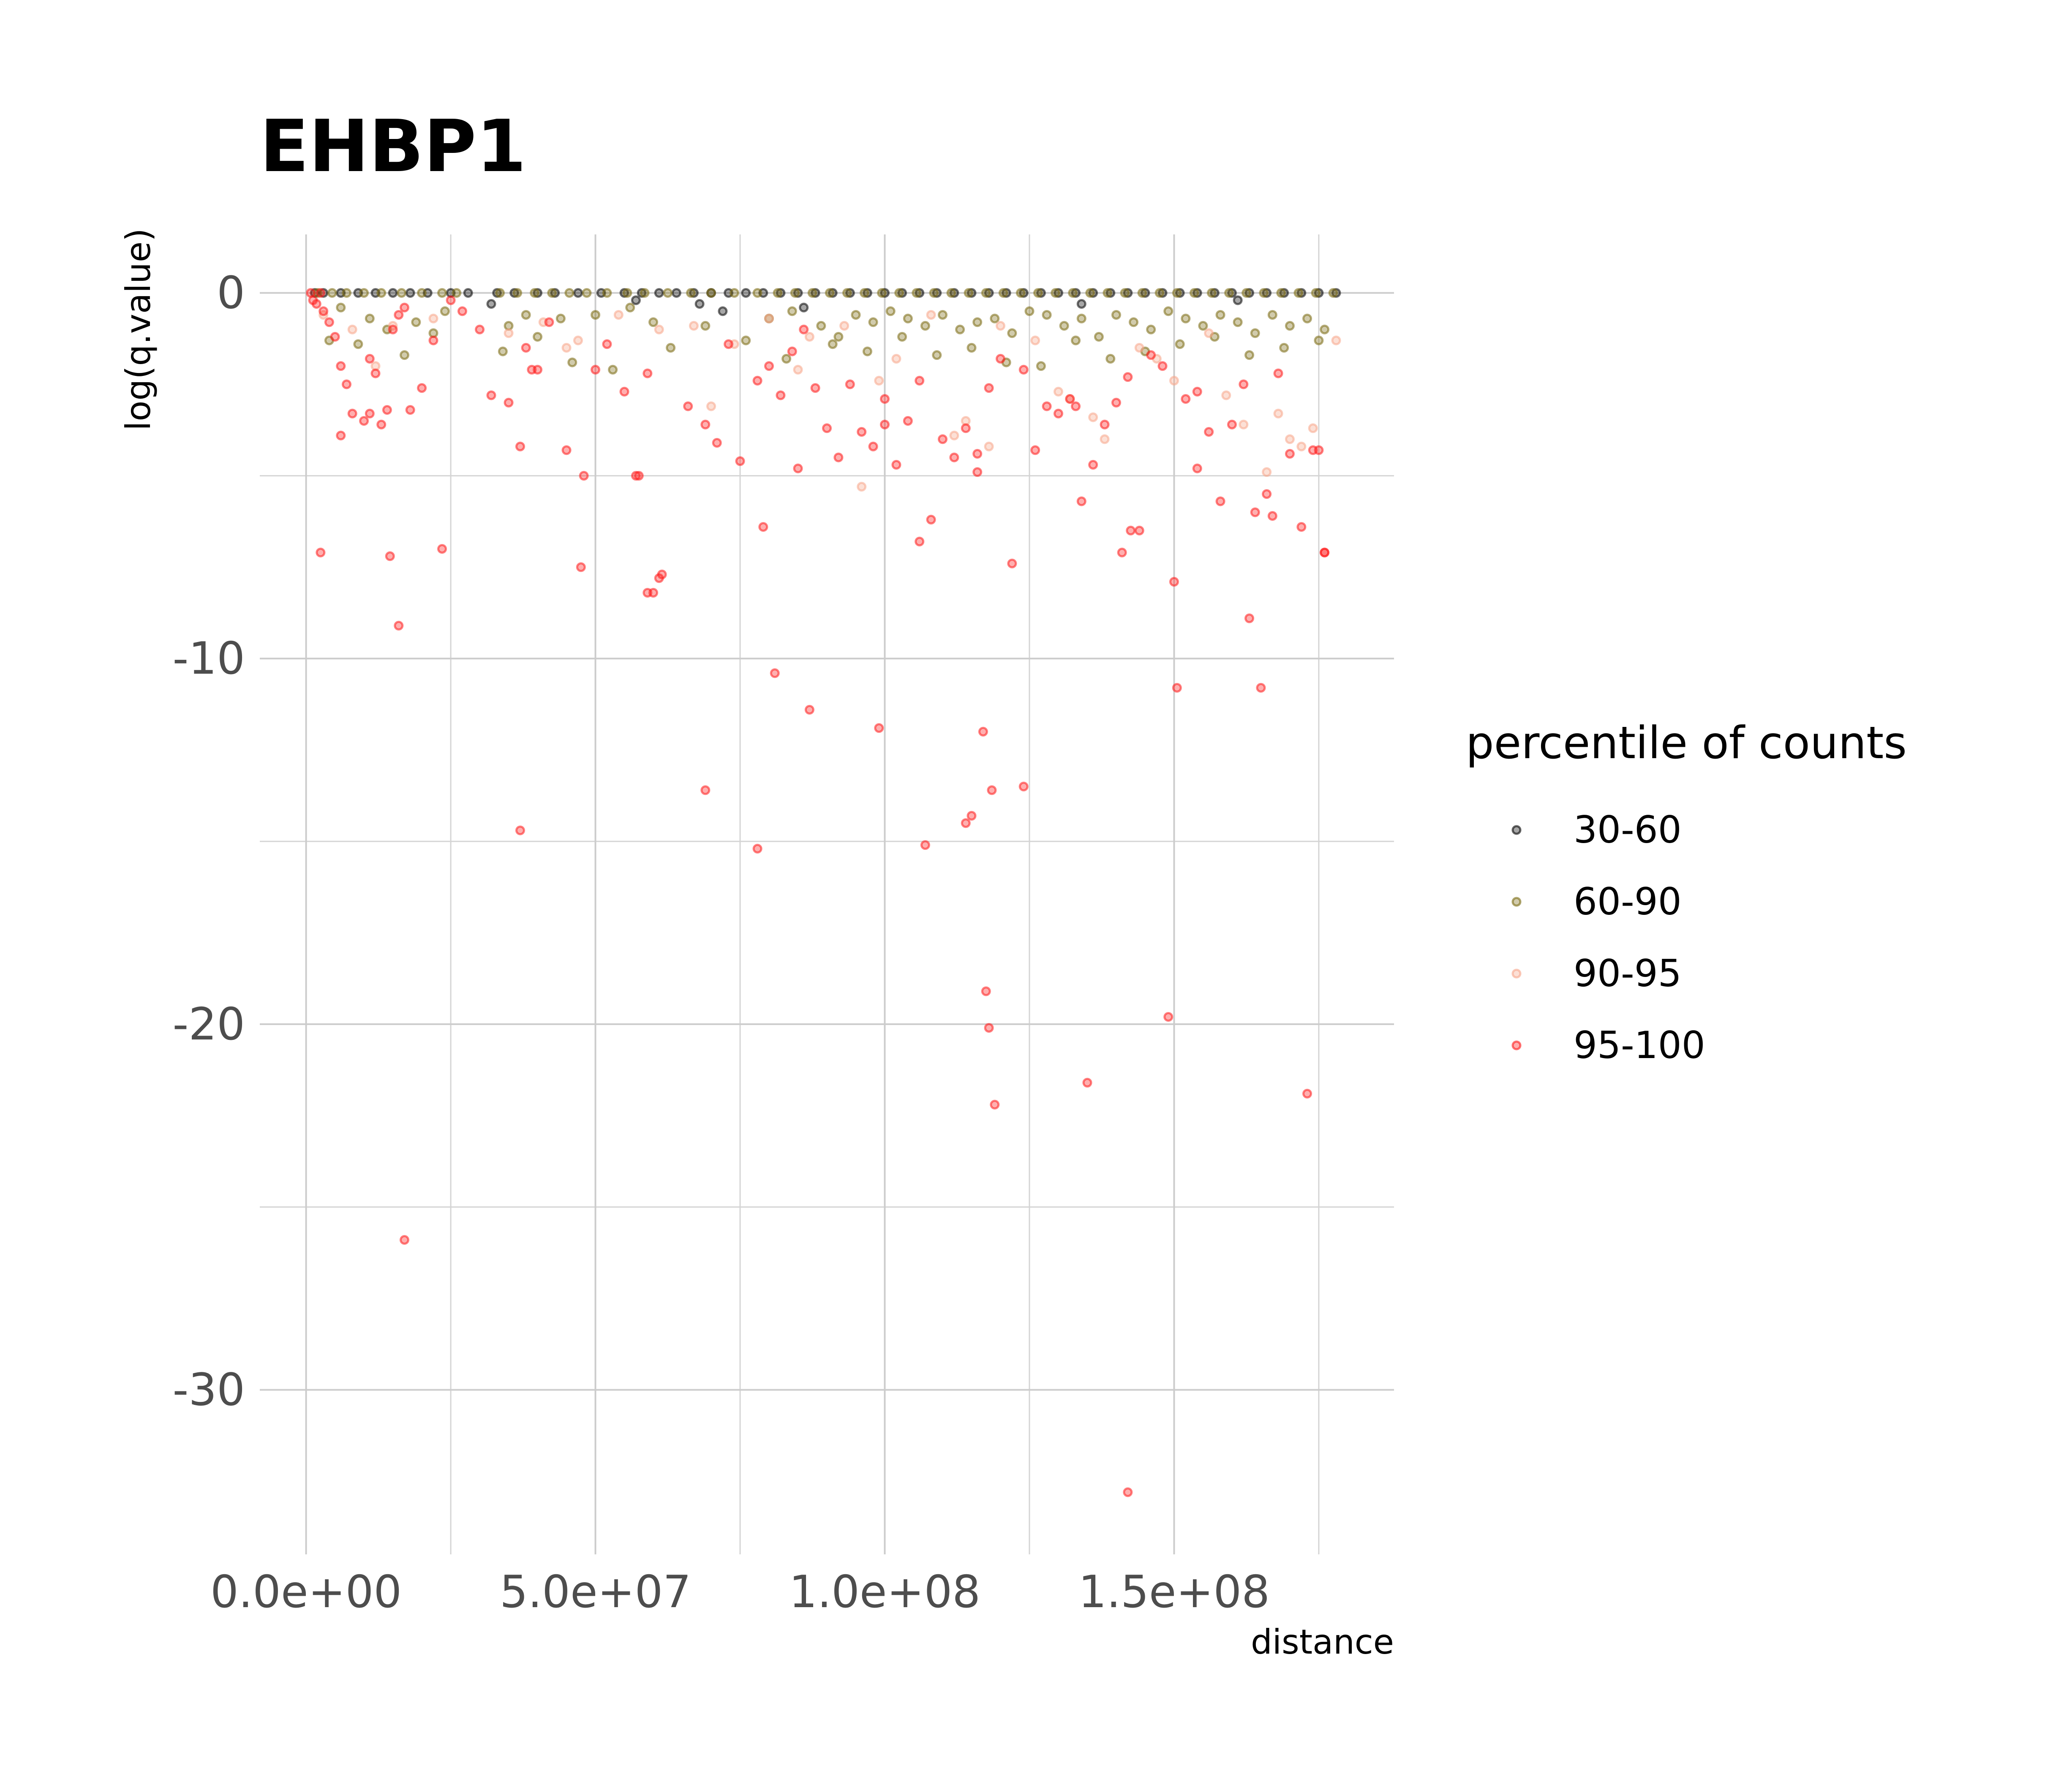  I want to click on legend-label: 60-90, so click(1628, 901).